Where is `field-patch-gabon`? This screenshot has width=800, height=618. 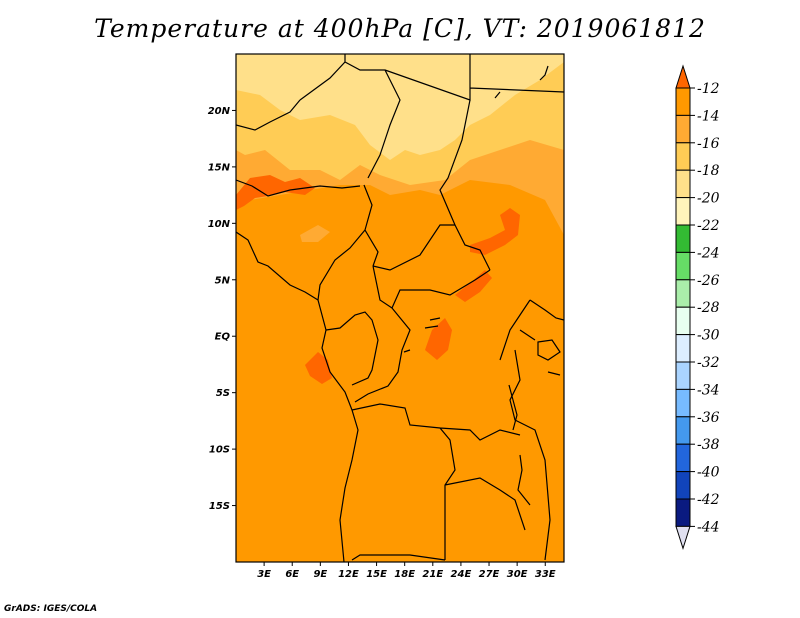 field-patch-gabon is located at coordinates (318, 368).